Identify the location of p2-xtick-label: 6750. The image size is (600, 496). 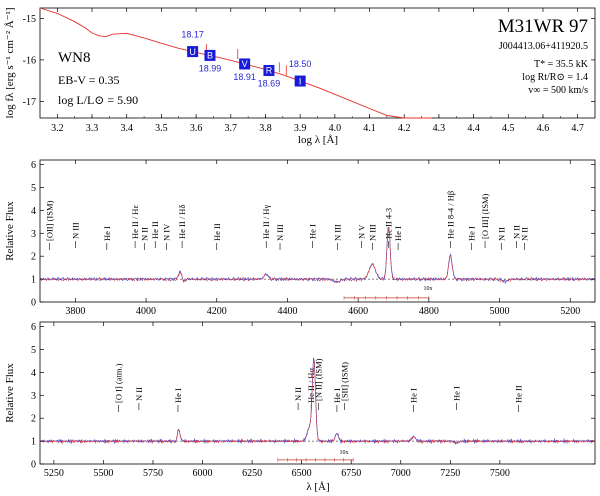
(351, 473).